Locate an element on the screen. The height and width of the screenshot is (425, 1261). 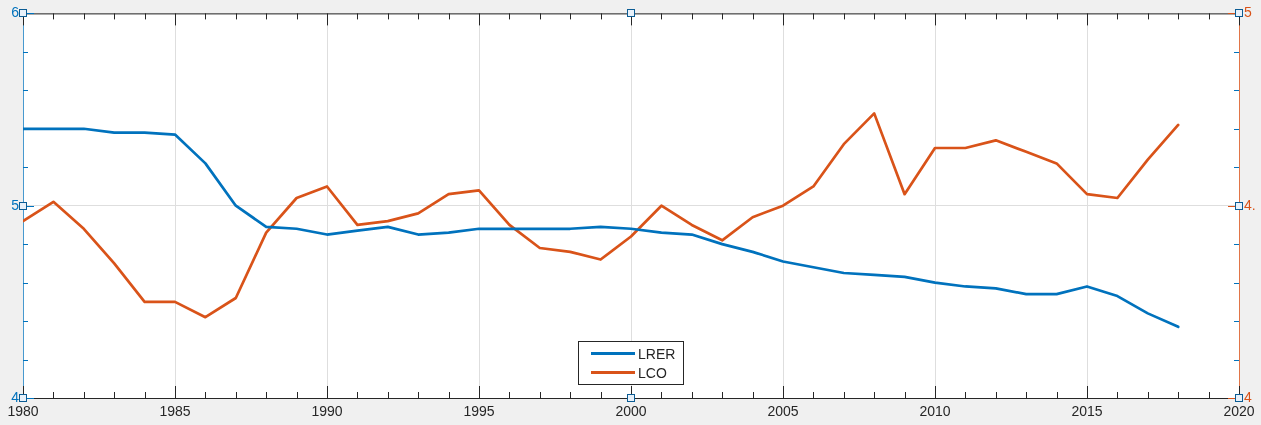
y-tick-label: 6 is located at coordinates (15, 12).